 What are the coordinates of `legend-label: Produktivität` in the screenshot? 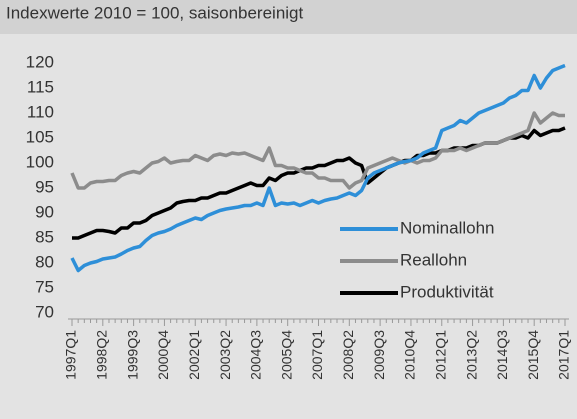 It's located at (447, 291).